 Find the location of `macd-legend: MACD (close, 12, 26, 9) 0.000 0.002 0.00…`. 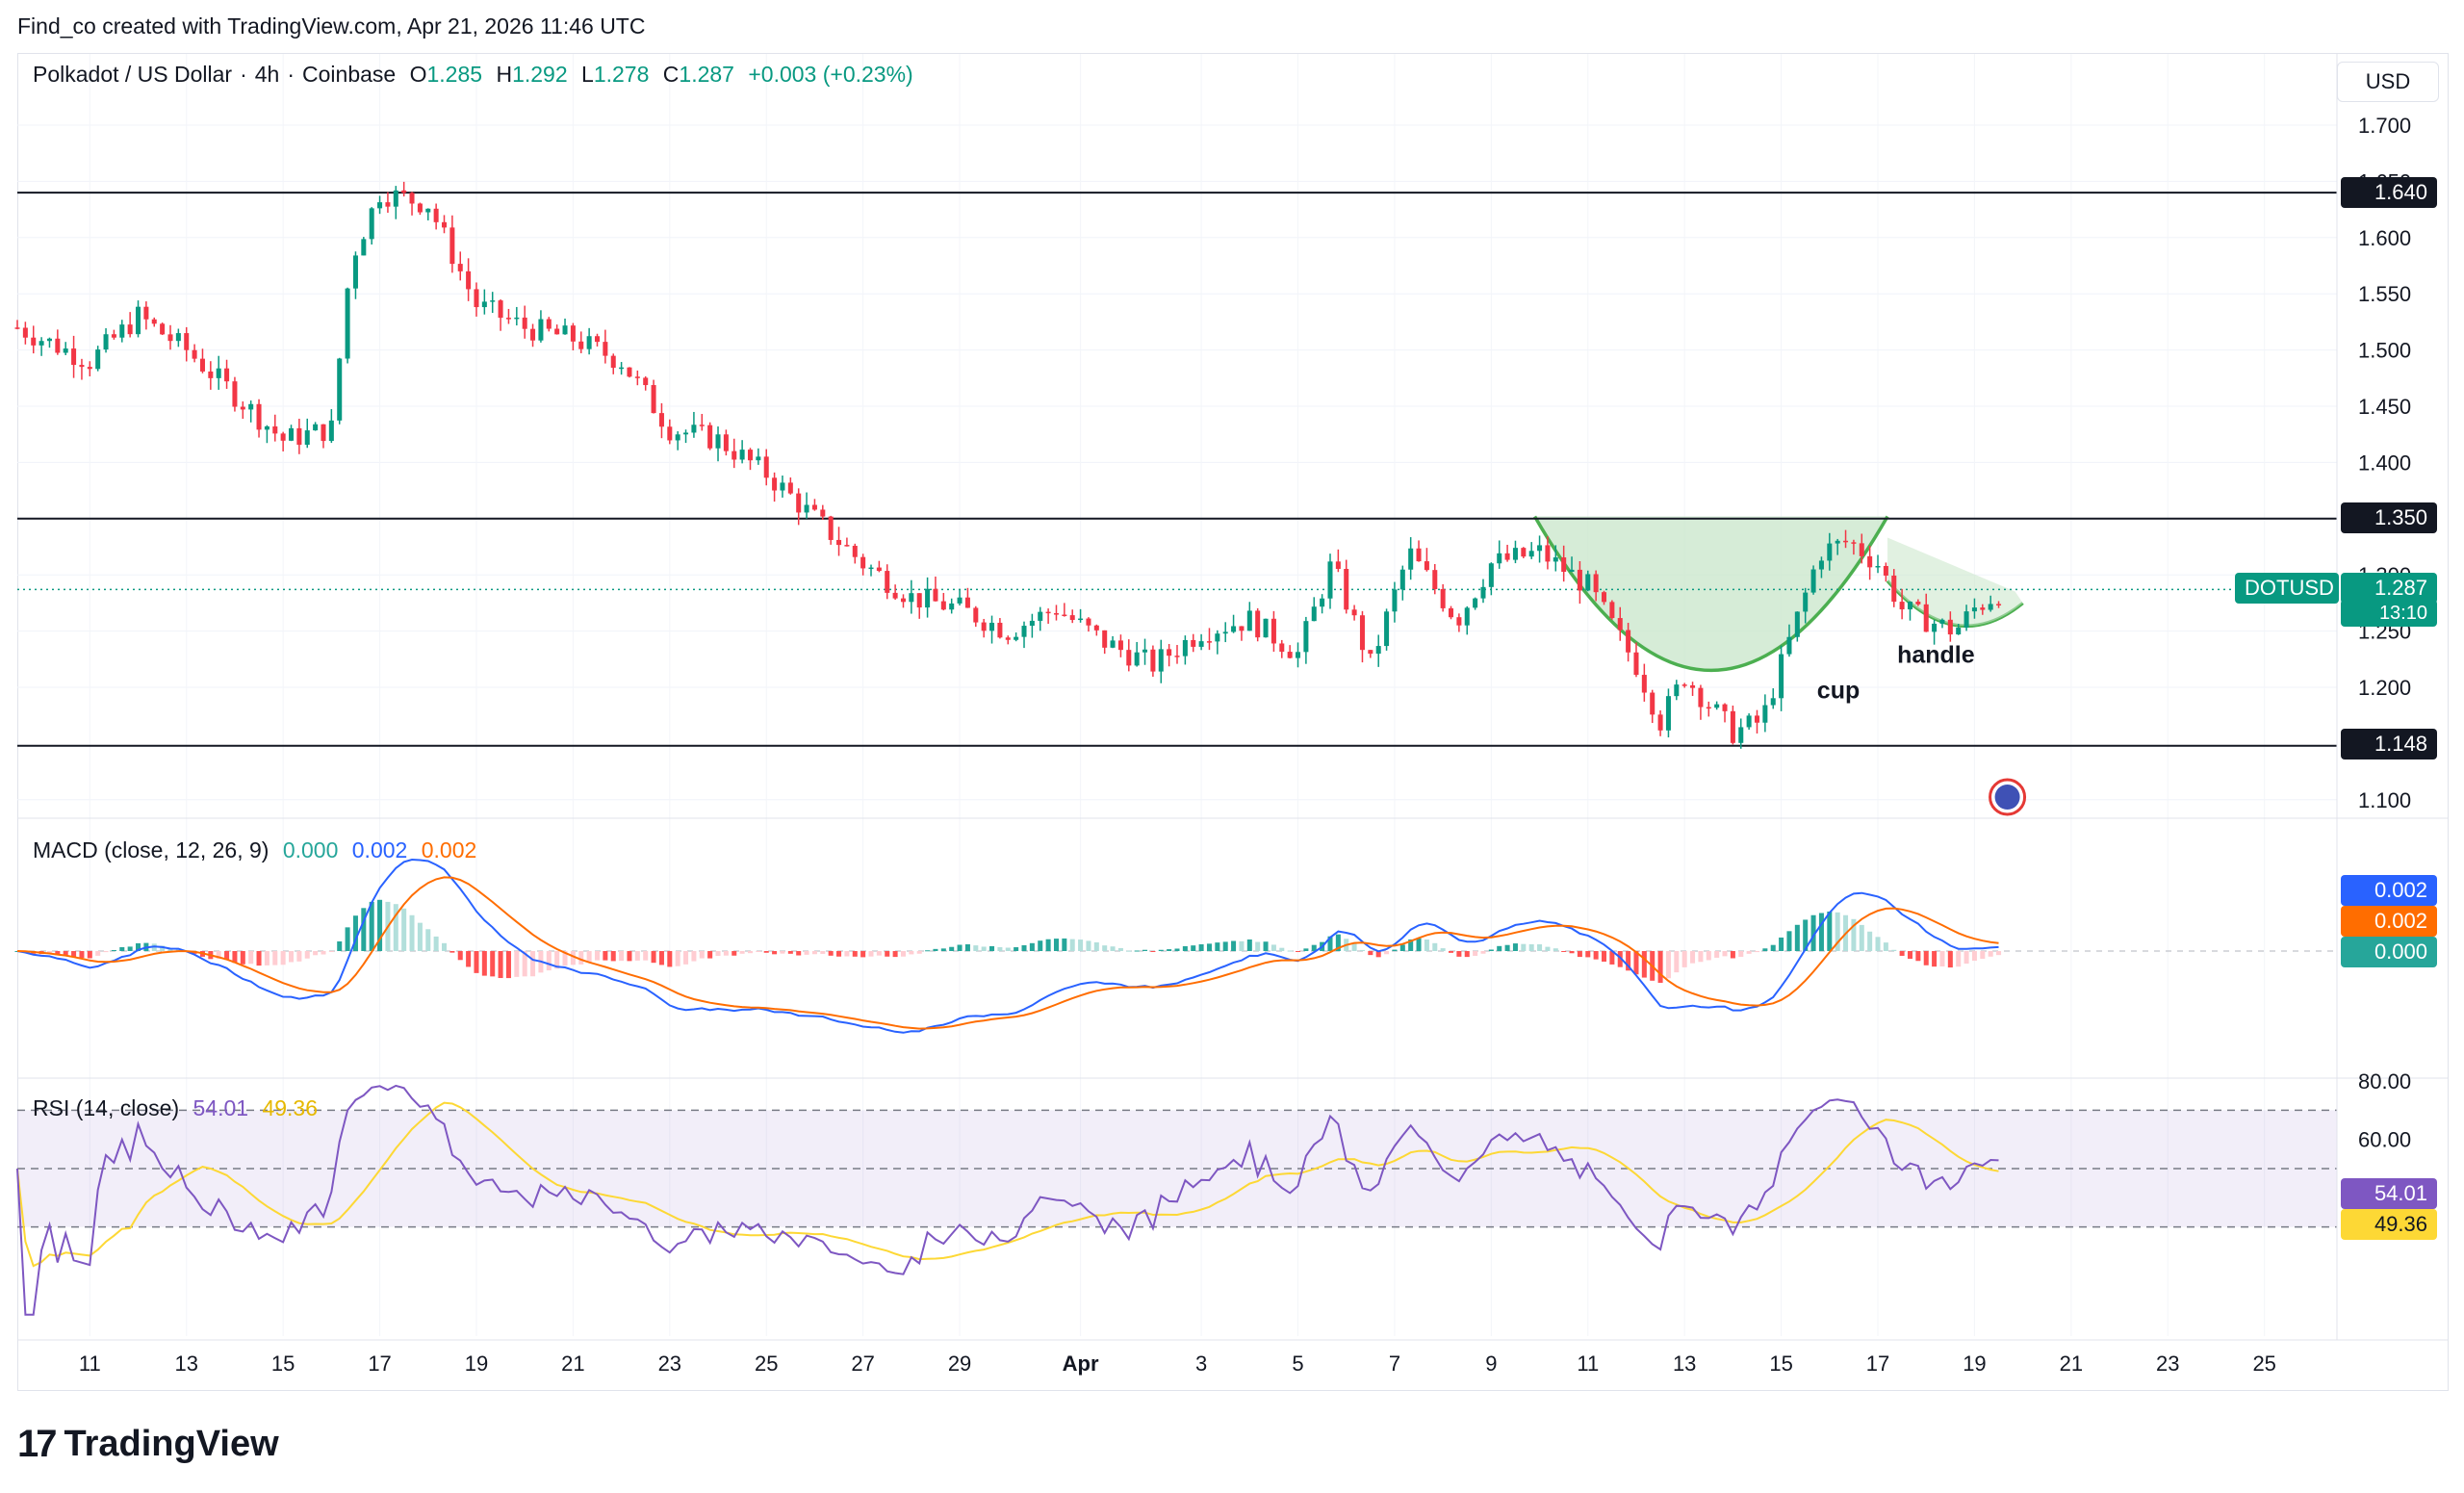

macd-legend: MACD (close, 12, 26, 9) 0.000 0.002 0.00… is located at coordinates (258, 850).